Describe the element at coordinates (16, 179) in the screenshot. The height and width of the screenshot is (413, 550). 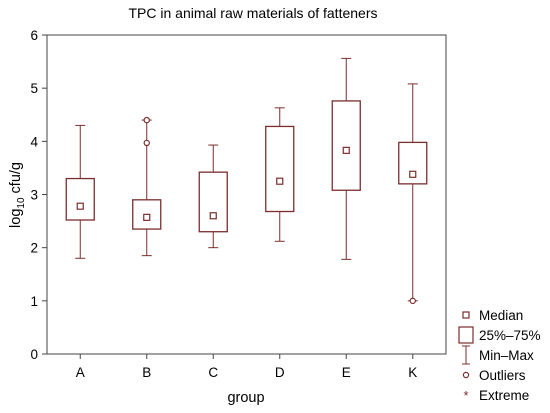
I see `y-axis-label-suffix: cfu/g` at that location.